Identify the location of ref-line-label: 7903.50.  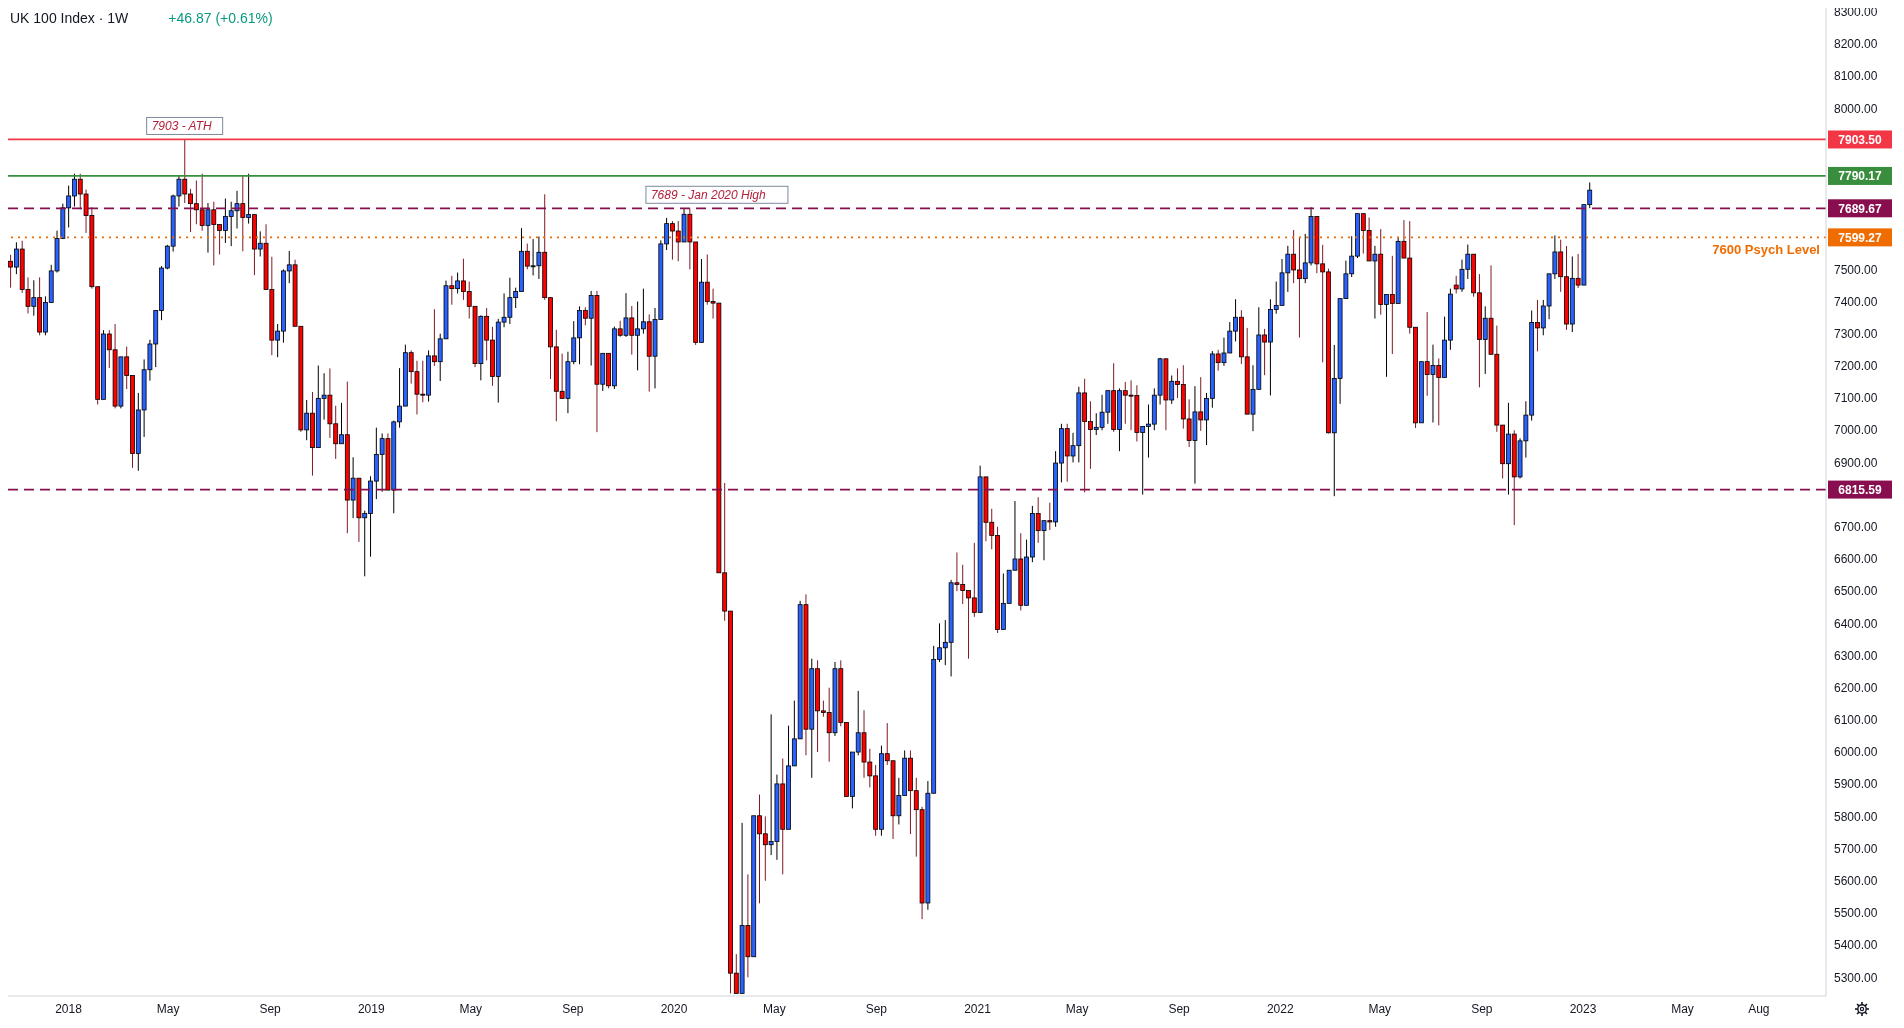
(1860, 139).